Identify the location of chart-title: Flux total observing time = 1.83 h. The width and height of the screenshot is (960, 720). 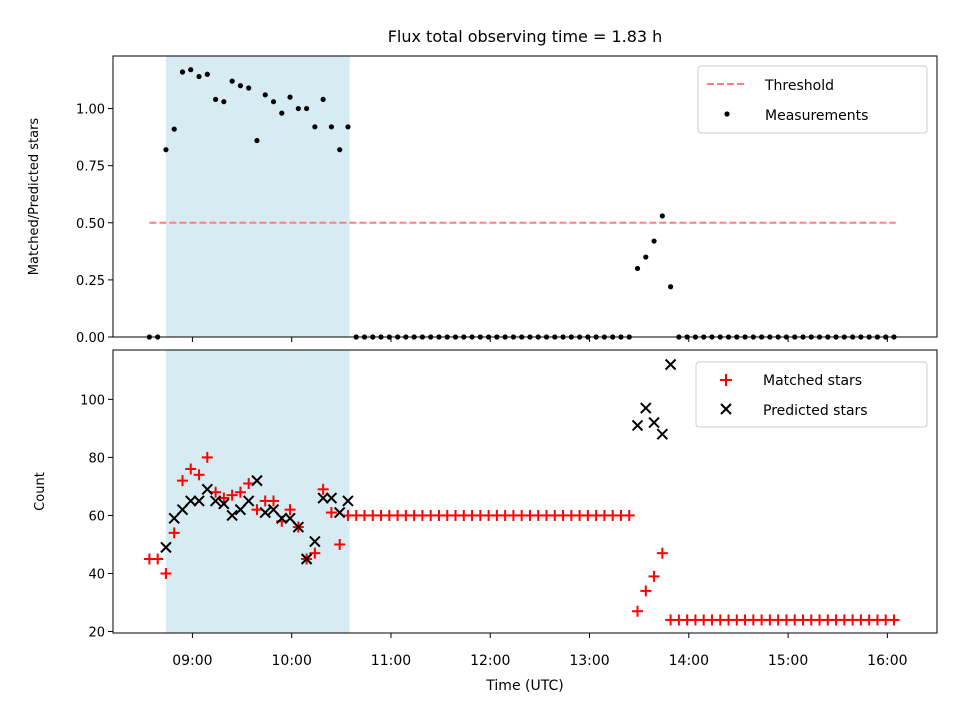
(525, 36).